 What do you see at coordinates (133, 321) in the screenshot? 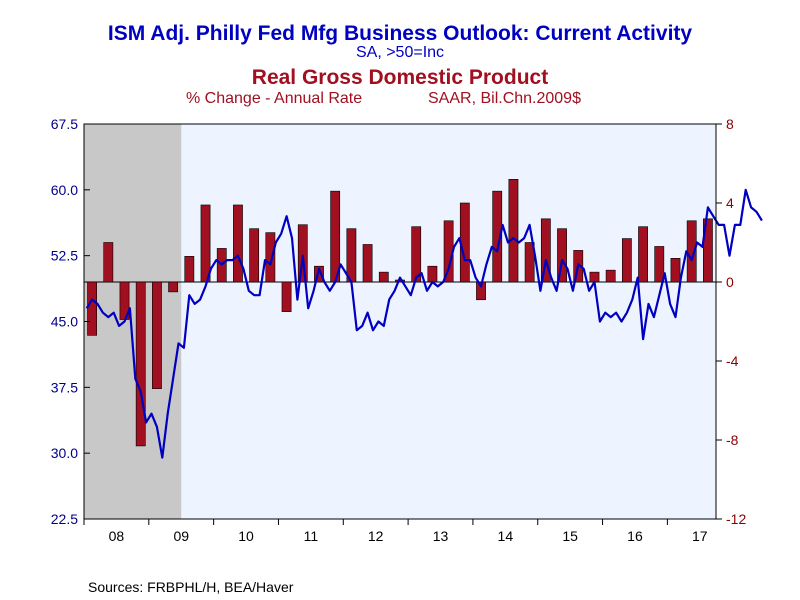
I see `recession-shading` at bounding box center [133, 321].